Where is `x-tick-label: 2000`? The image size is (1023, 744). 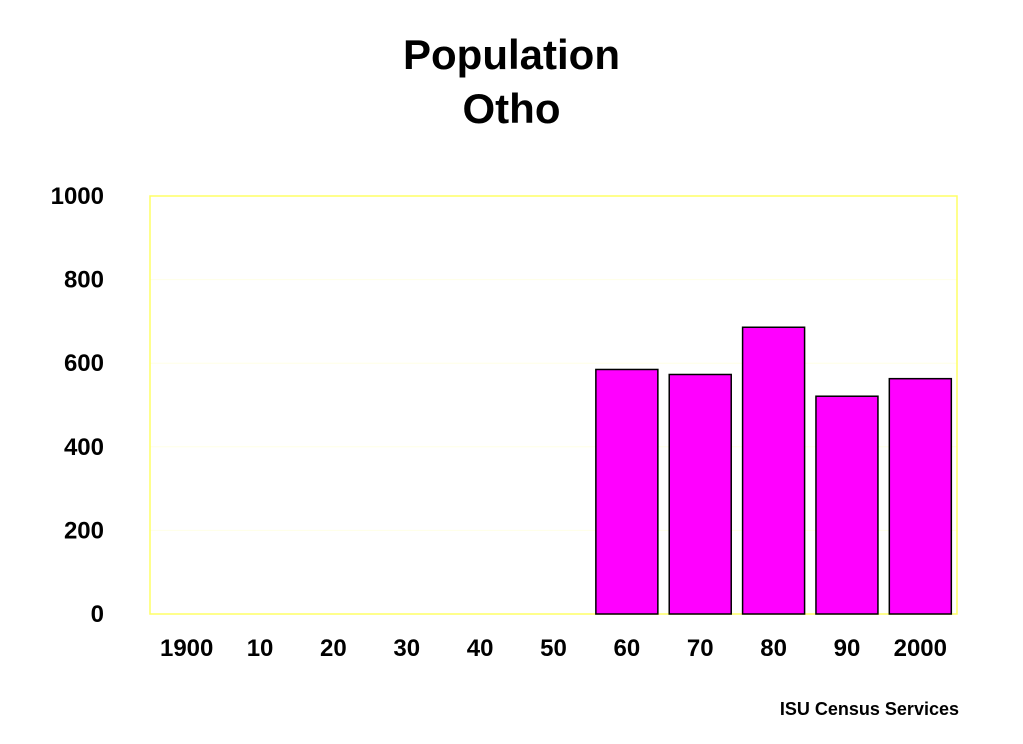
x-tick-label: 2000 is located at coordinates (920, 648).